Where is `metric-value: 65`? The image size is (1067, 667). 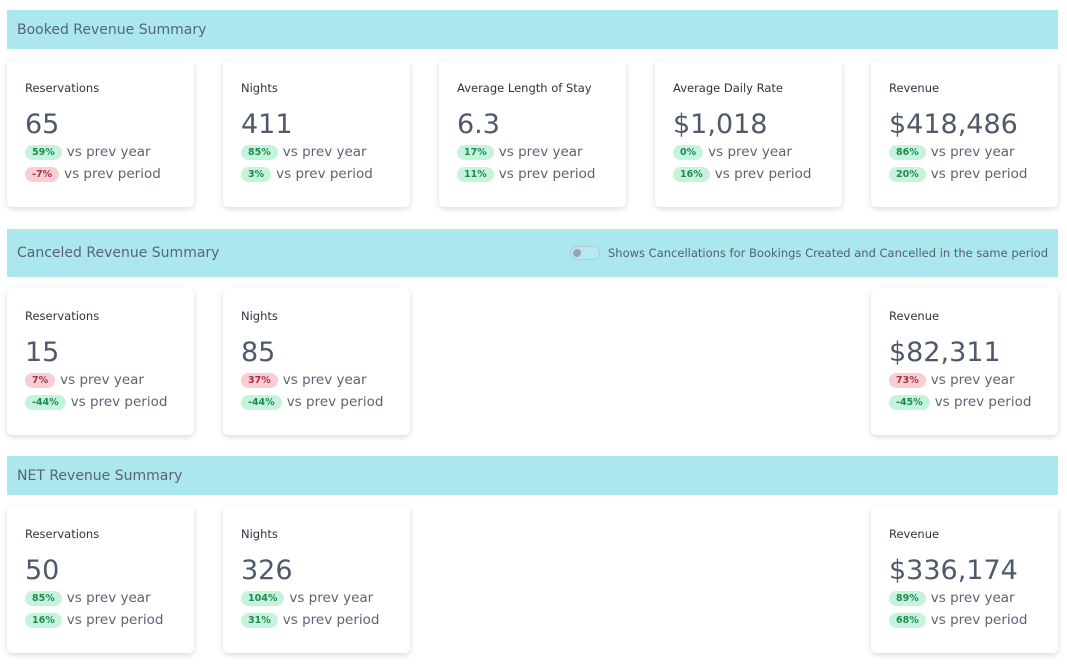 metric-value: 65 is located at coordinates (42, 124).